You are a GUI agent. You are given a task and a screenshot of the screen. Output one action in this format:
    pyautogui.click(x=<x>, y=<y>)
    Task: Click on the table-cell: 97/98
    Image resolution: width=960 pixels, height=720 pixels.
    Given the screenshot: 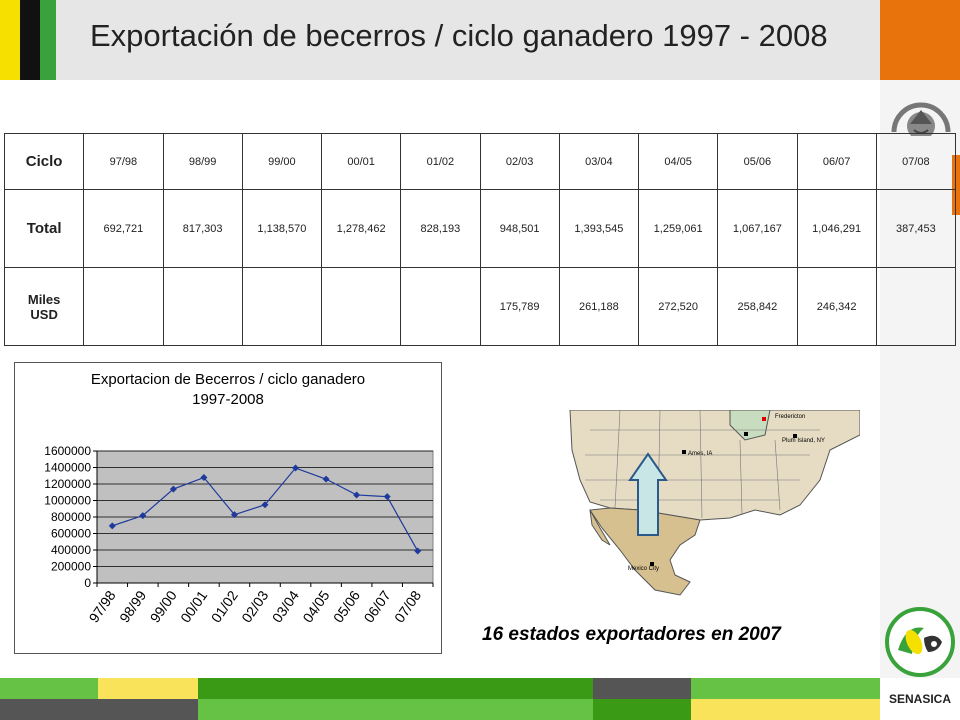 What is the action you would take?
    pyautogui.click(x=123, y=161)
    